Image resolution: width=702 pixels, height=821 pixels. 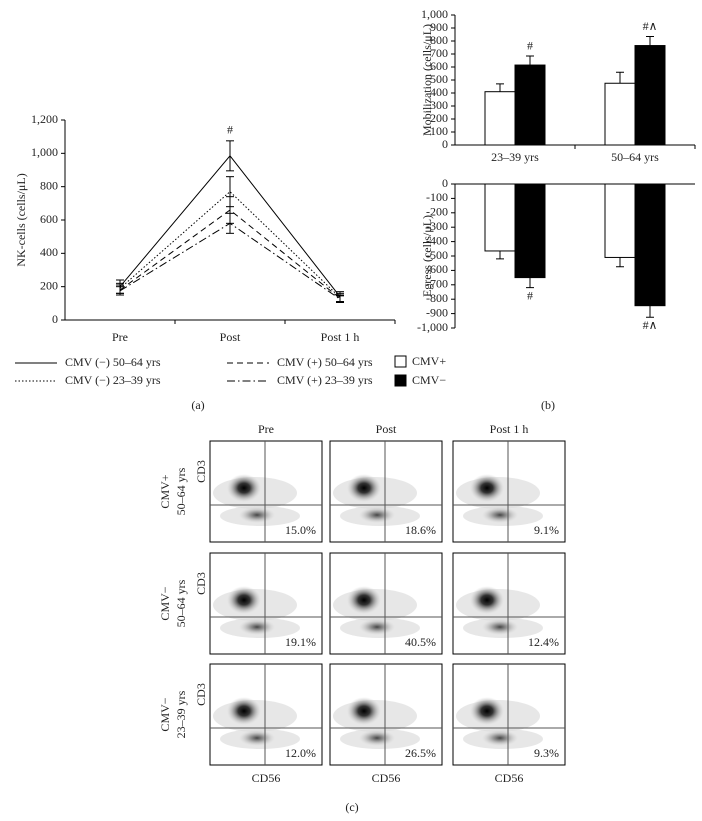 I want to click on legend-label: CMV−, so click(x=429, y=380).